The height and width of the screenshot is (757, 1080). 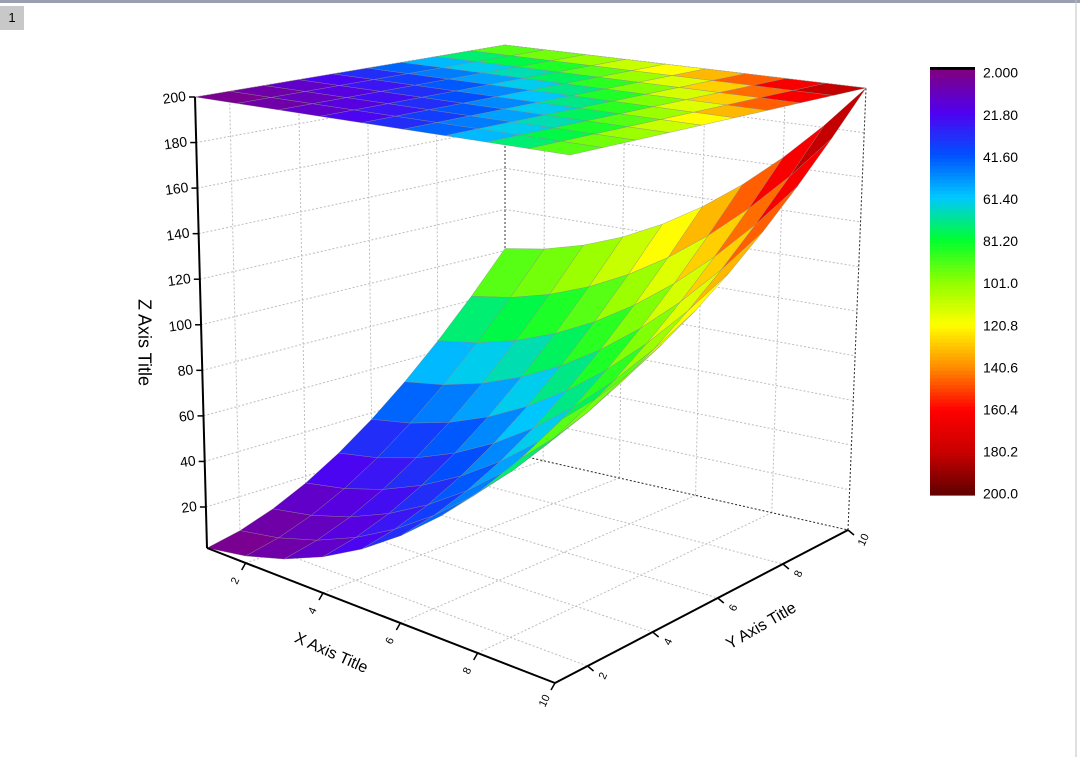 I want to click on colorbar-label: 101.0, so click(x=1000, y=283).